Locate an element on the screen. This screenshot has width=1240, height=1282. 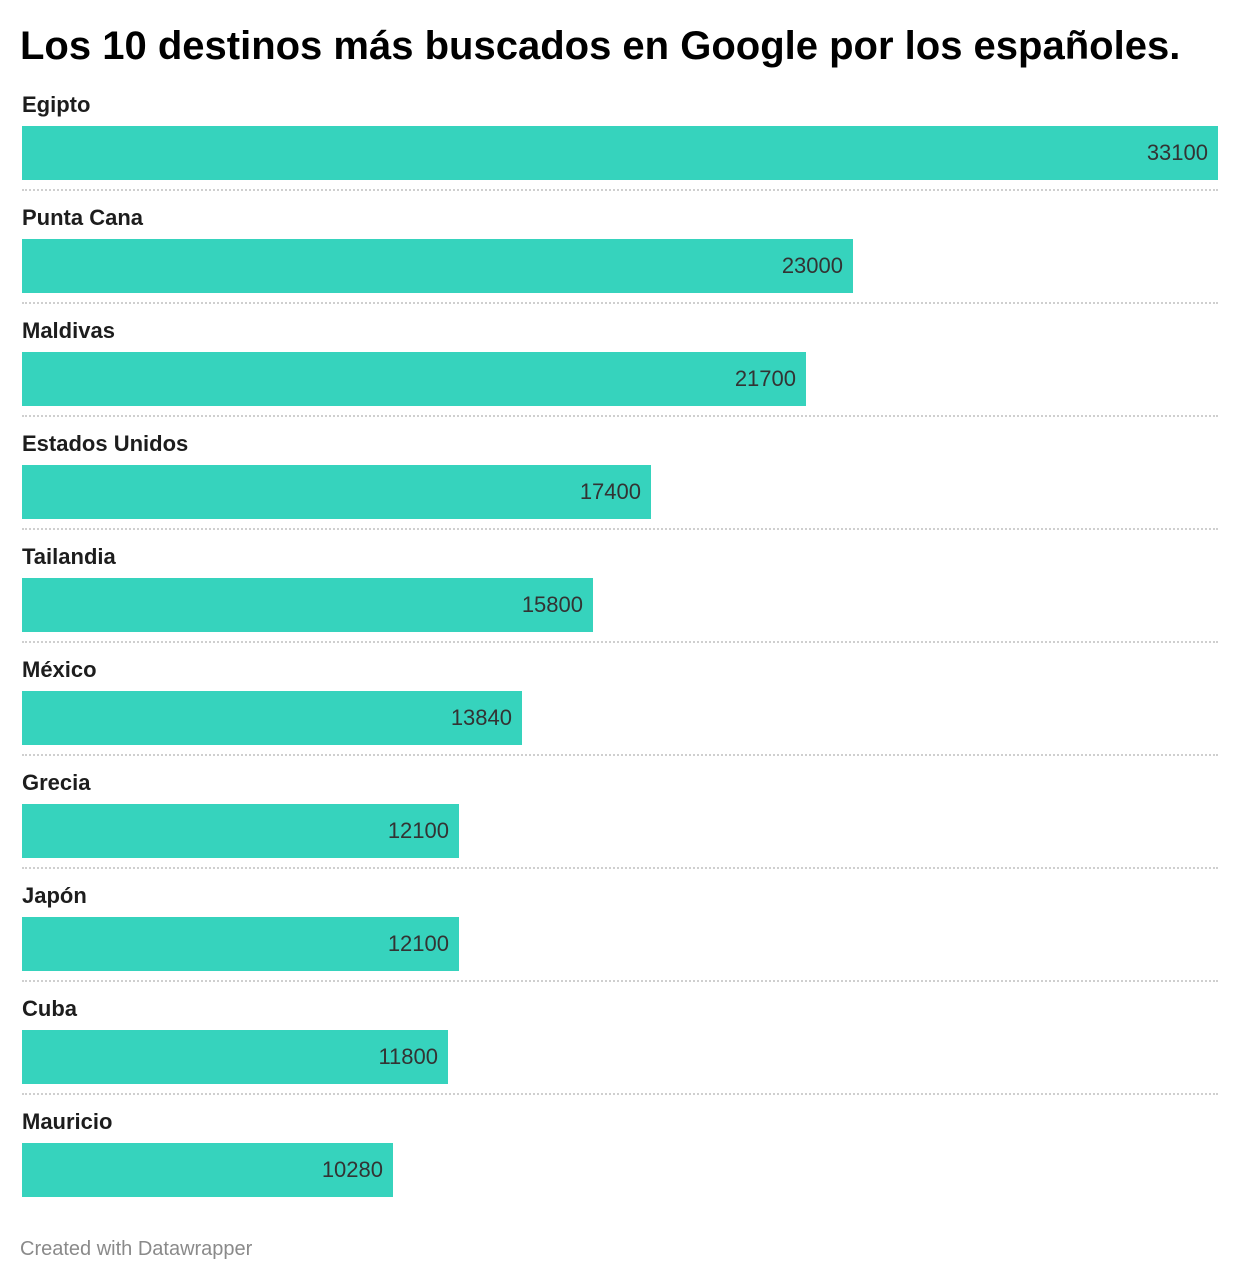
category-label: Cuba is located at coordinates (49, 1008).